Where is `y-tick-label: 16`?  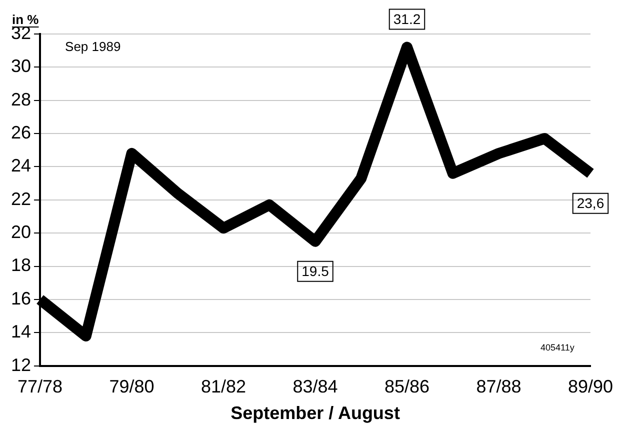
y-tick-label: 16 is located at coordinates (21, 298).